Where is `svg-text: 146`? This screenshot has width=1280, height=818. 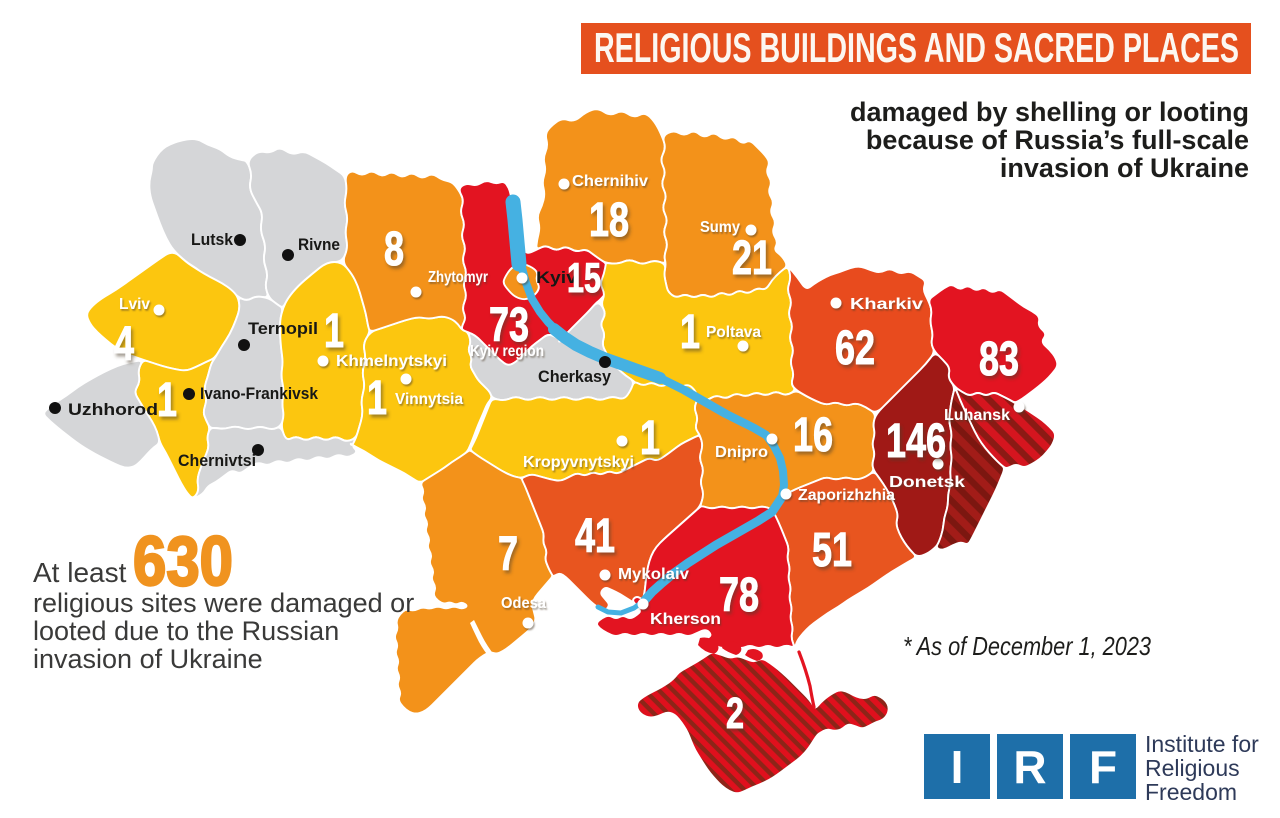 svg-text: 146 is located at coordinates (916, 441).